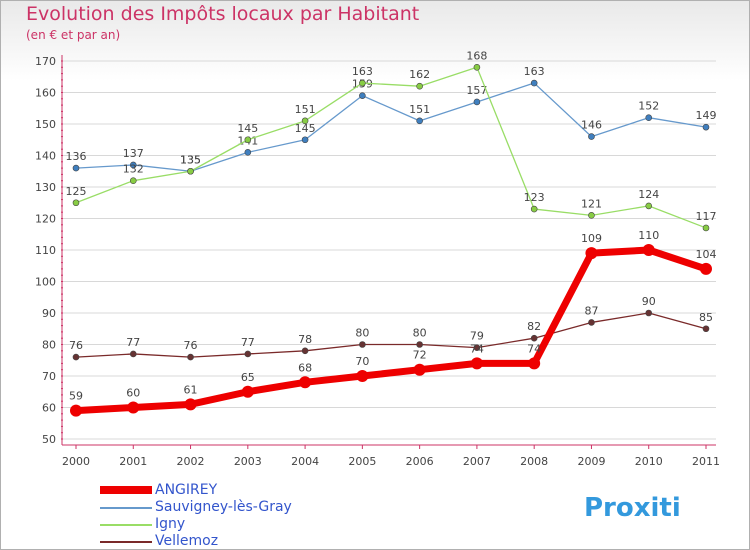 The image size is (750, 550). What do you see at coordinates (49, 439) in the screenshot?
I see `y-tick-label: 50` at bounding box center [49, 439].